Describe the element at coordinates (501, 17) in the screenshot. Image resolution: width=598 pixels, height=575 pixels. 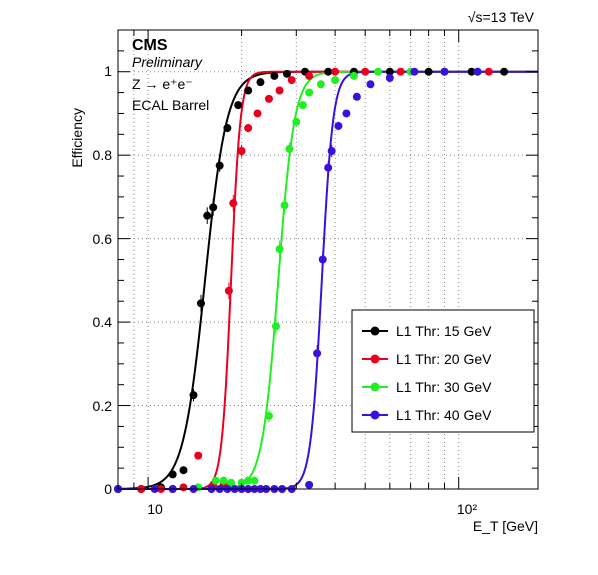
I see `energy-label: √s=13 TeV` at that location.